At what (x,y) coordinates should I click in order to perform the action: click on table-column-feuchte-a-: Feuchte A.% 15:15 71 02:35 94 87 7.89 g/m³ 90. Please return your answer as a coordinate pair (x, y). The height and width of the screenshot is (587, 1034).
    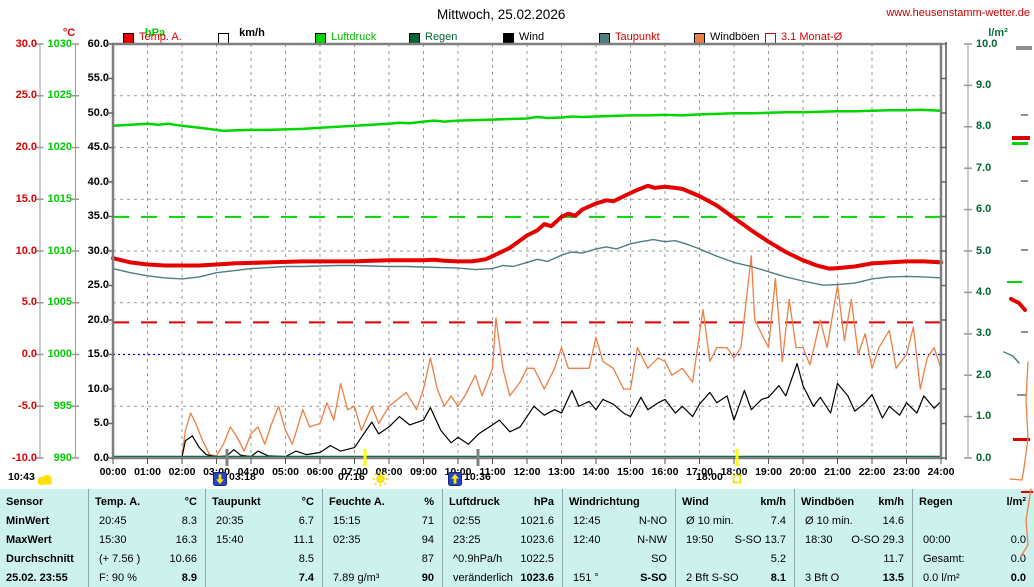
    Looking at the image, I should click on (382, 538).